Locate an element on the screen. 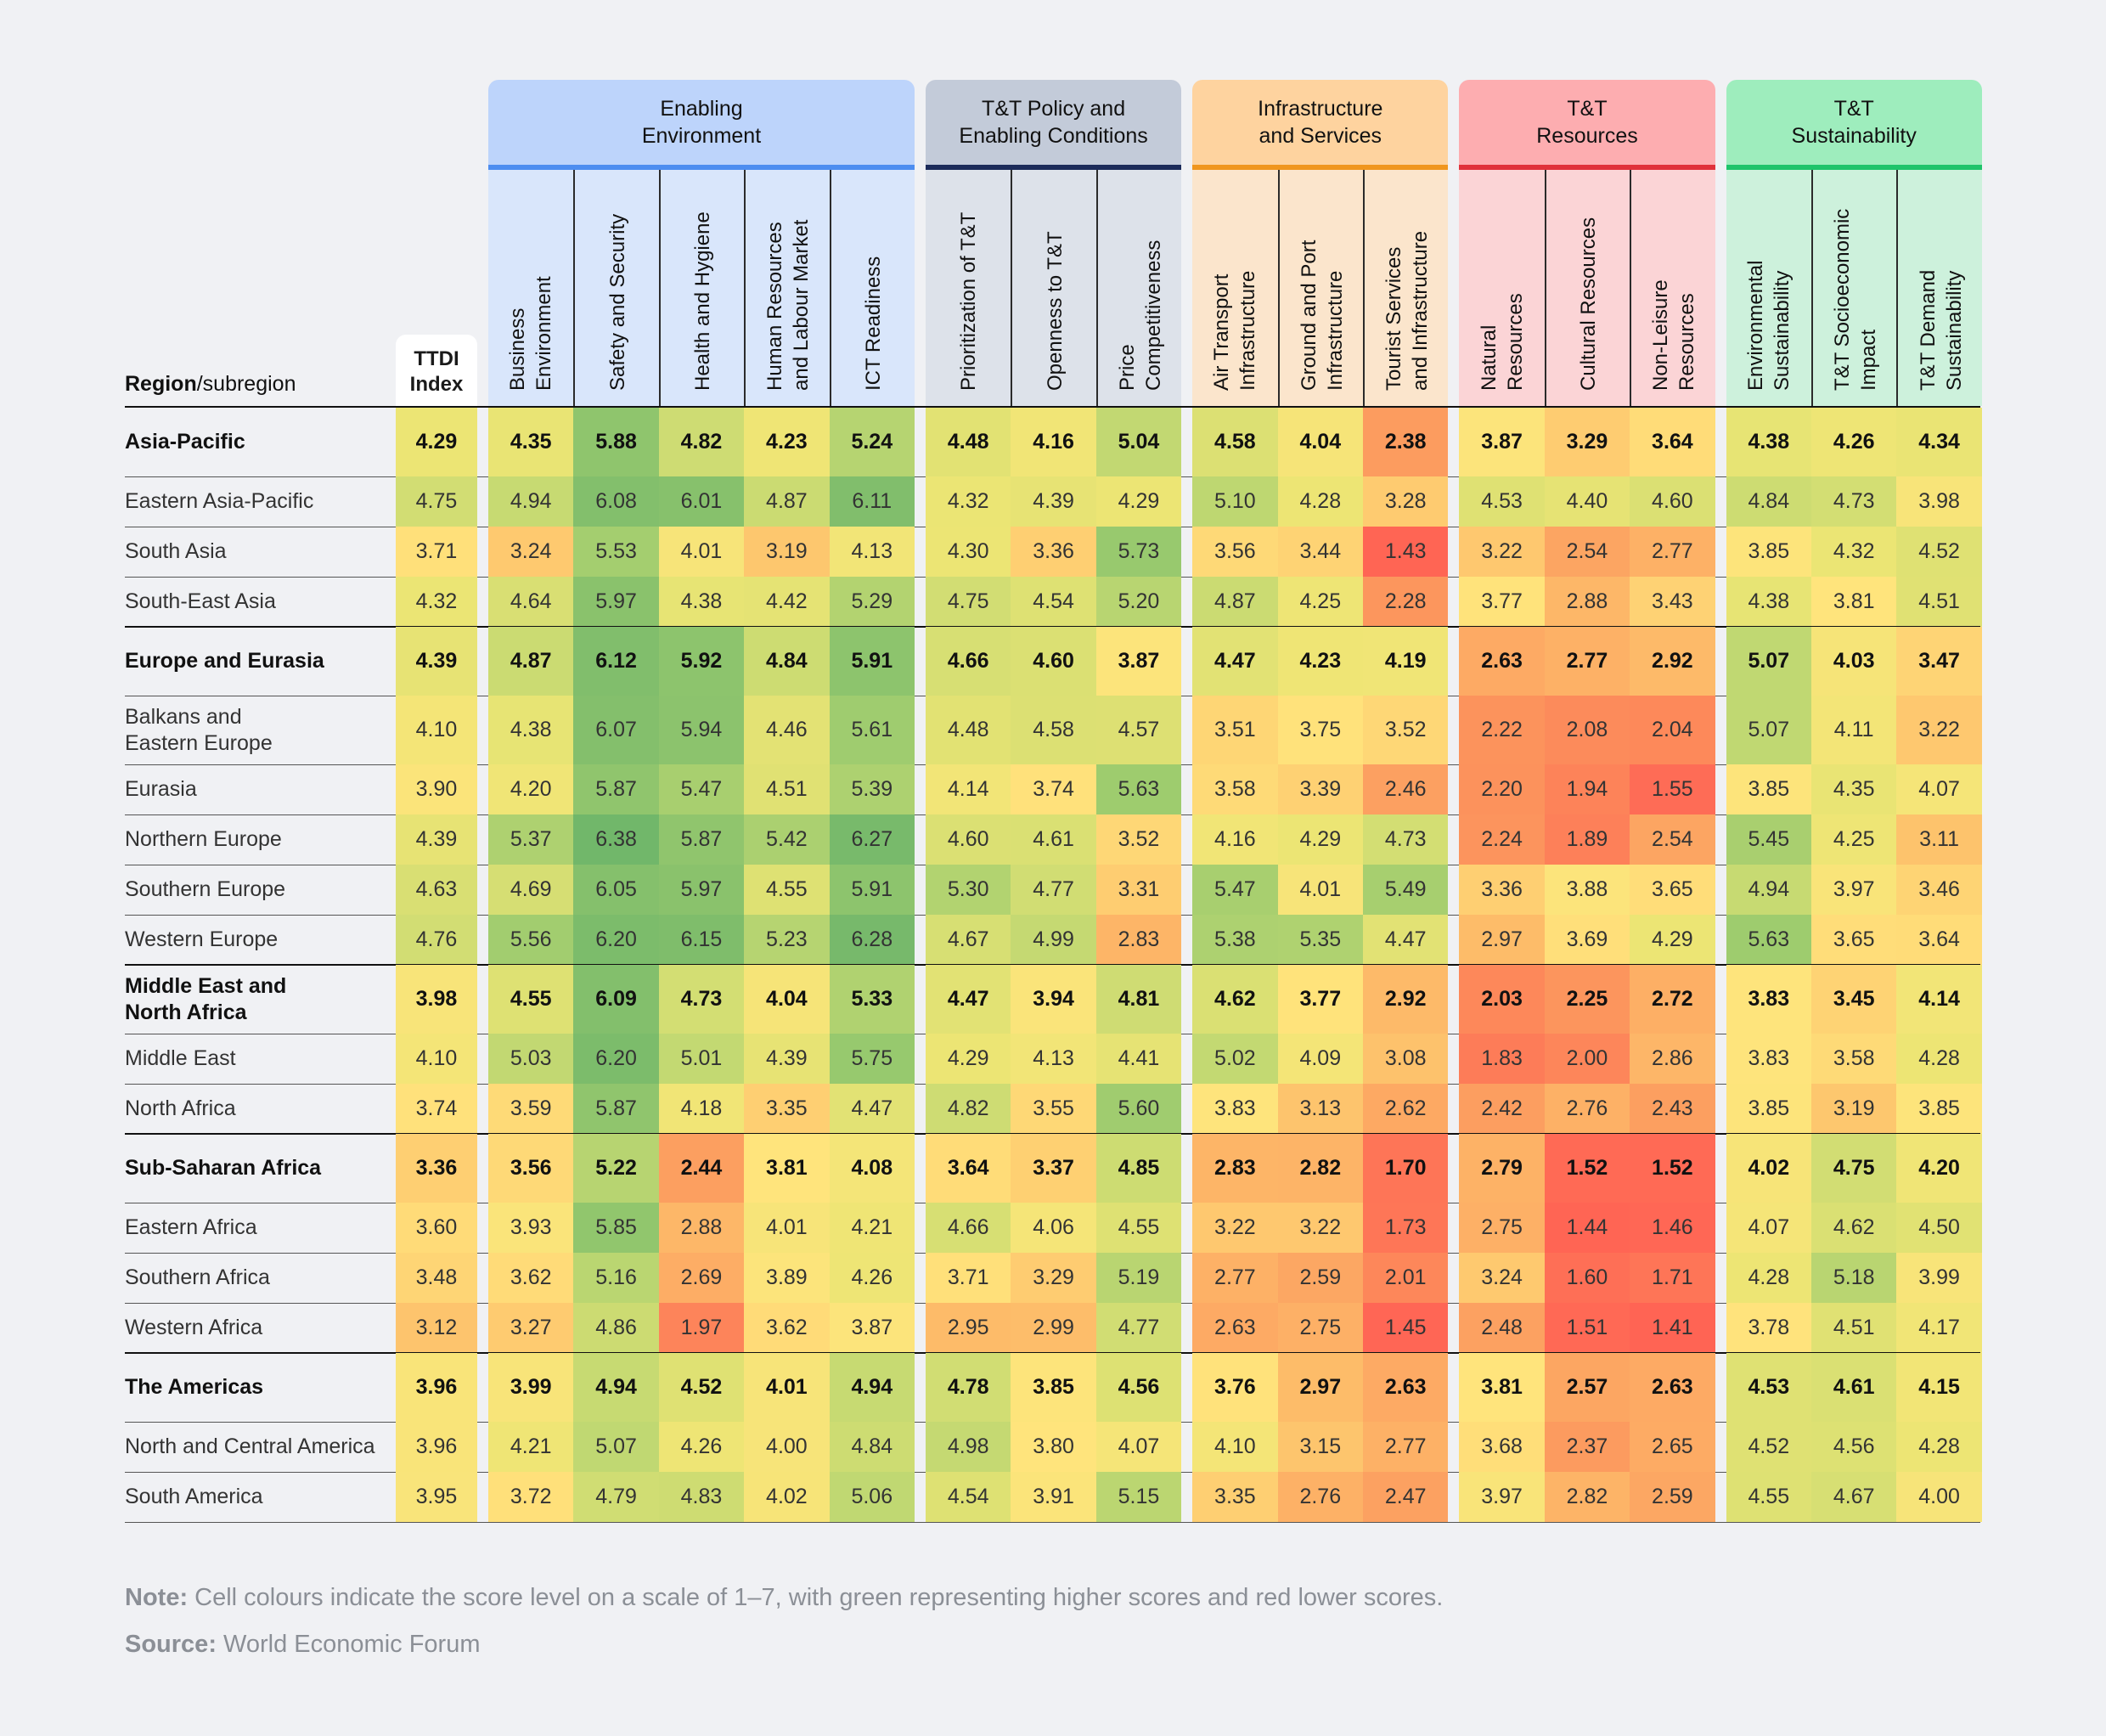  score-cell: 3.89 is located at coordinates (787, 1278).